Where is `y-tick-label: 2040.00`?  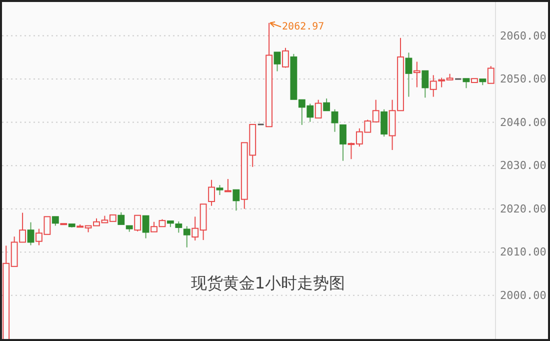
y-tick-label: 2040.00 is located at coordinates (523, 122).